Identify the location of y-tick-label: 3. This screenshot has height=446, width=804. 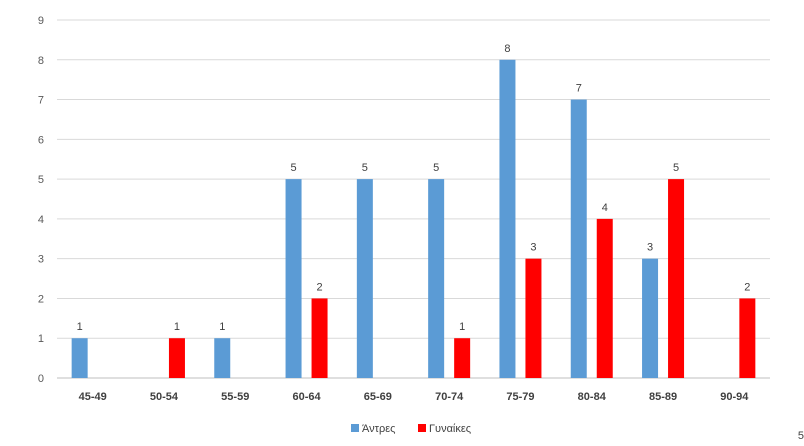
(41, 260).